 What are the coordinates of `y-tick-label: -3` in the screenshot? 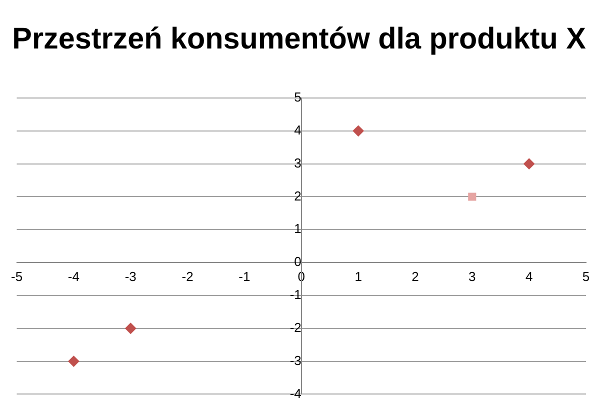 It's located at (296, 360).